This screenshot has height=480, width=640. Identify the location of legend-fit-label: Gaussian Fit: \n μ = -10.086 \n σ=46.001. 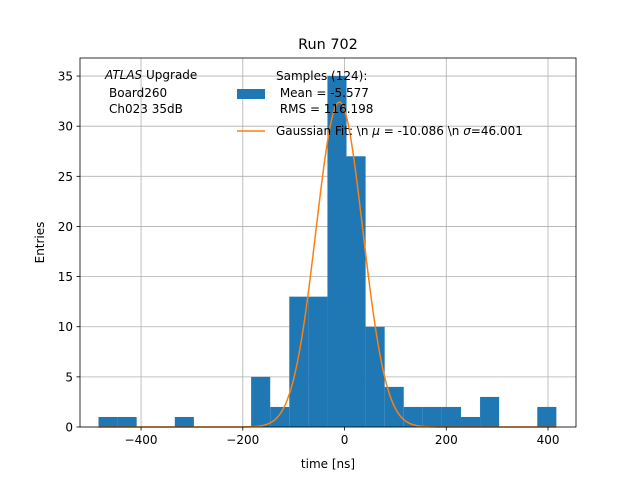
(399, 131).